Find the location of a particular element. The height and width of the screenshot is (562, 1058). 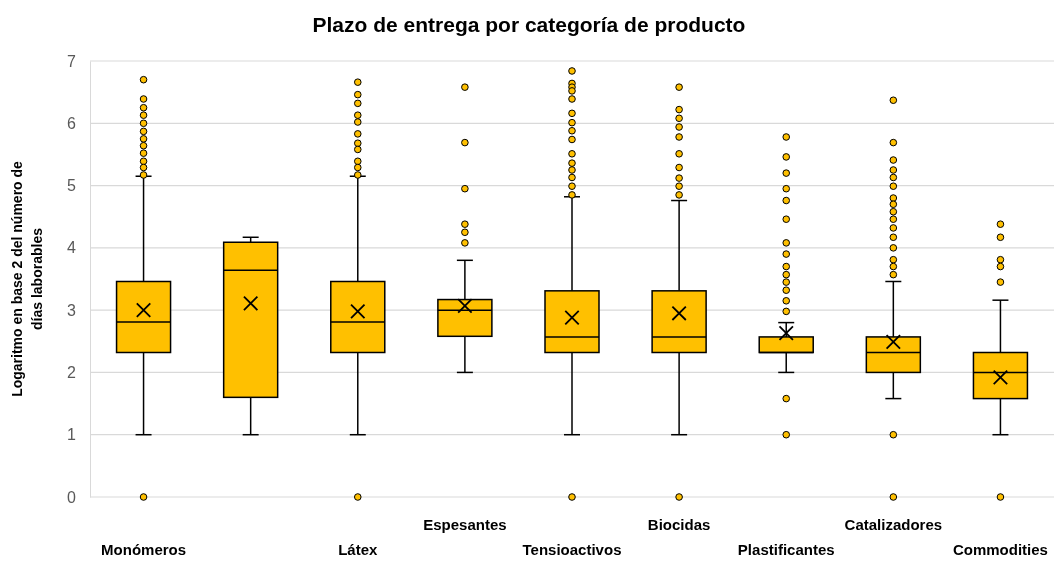

y-tick-label: 3 is located at coordinates (72, 310).